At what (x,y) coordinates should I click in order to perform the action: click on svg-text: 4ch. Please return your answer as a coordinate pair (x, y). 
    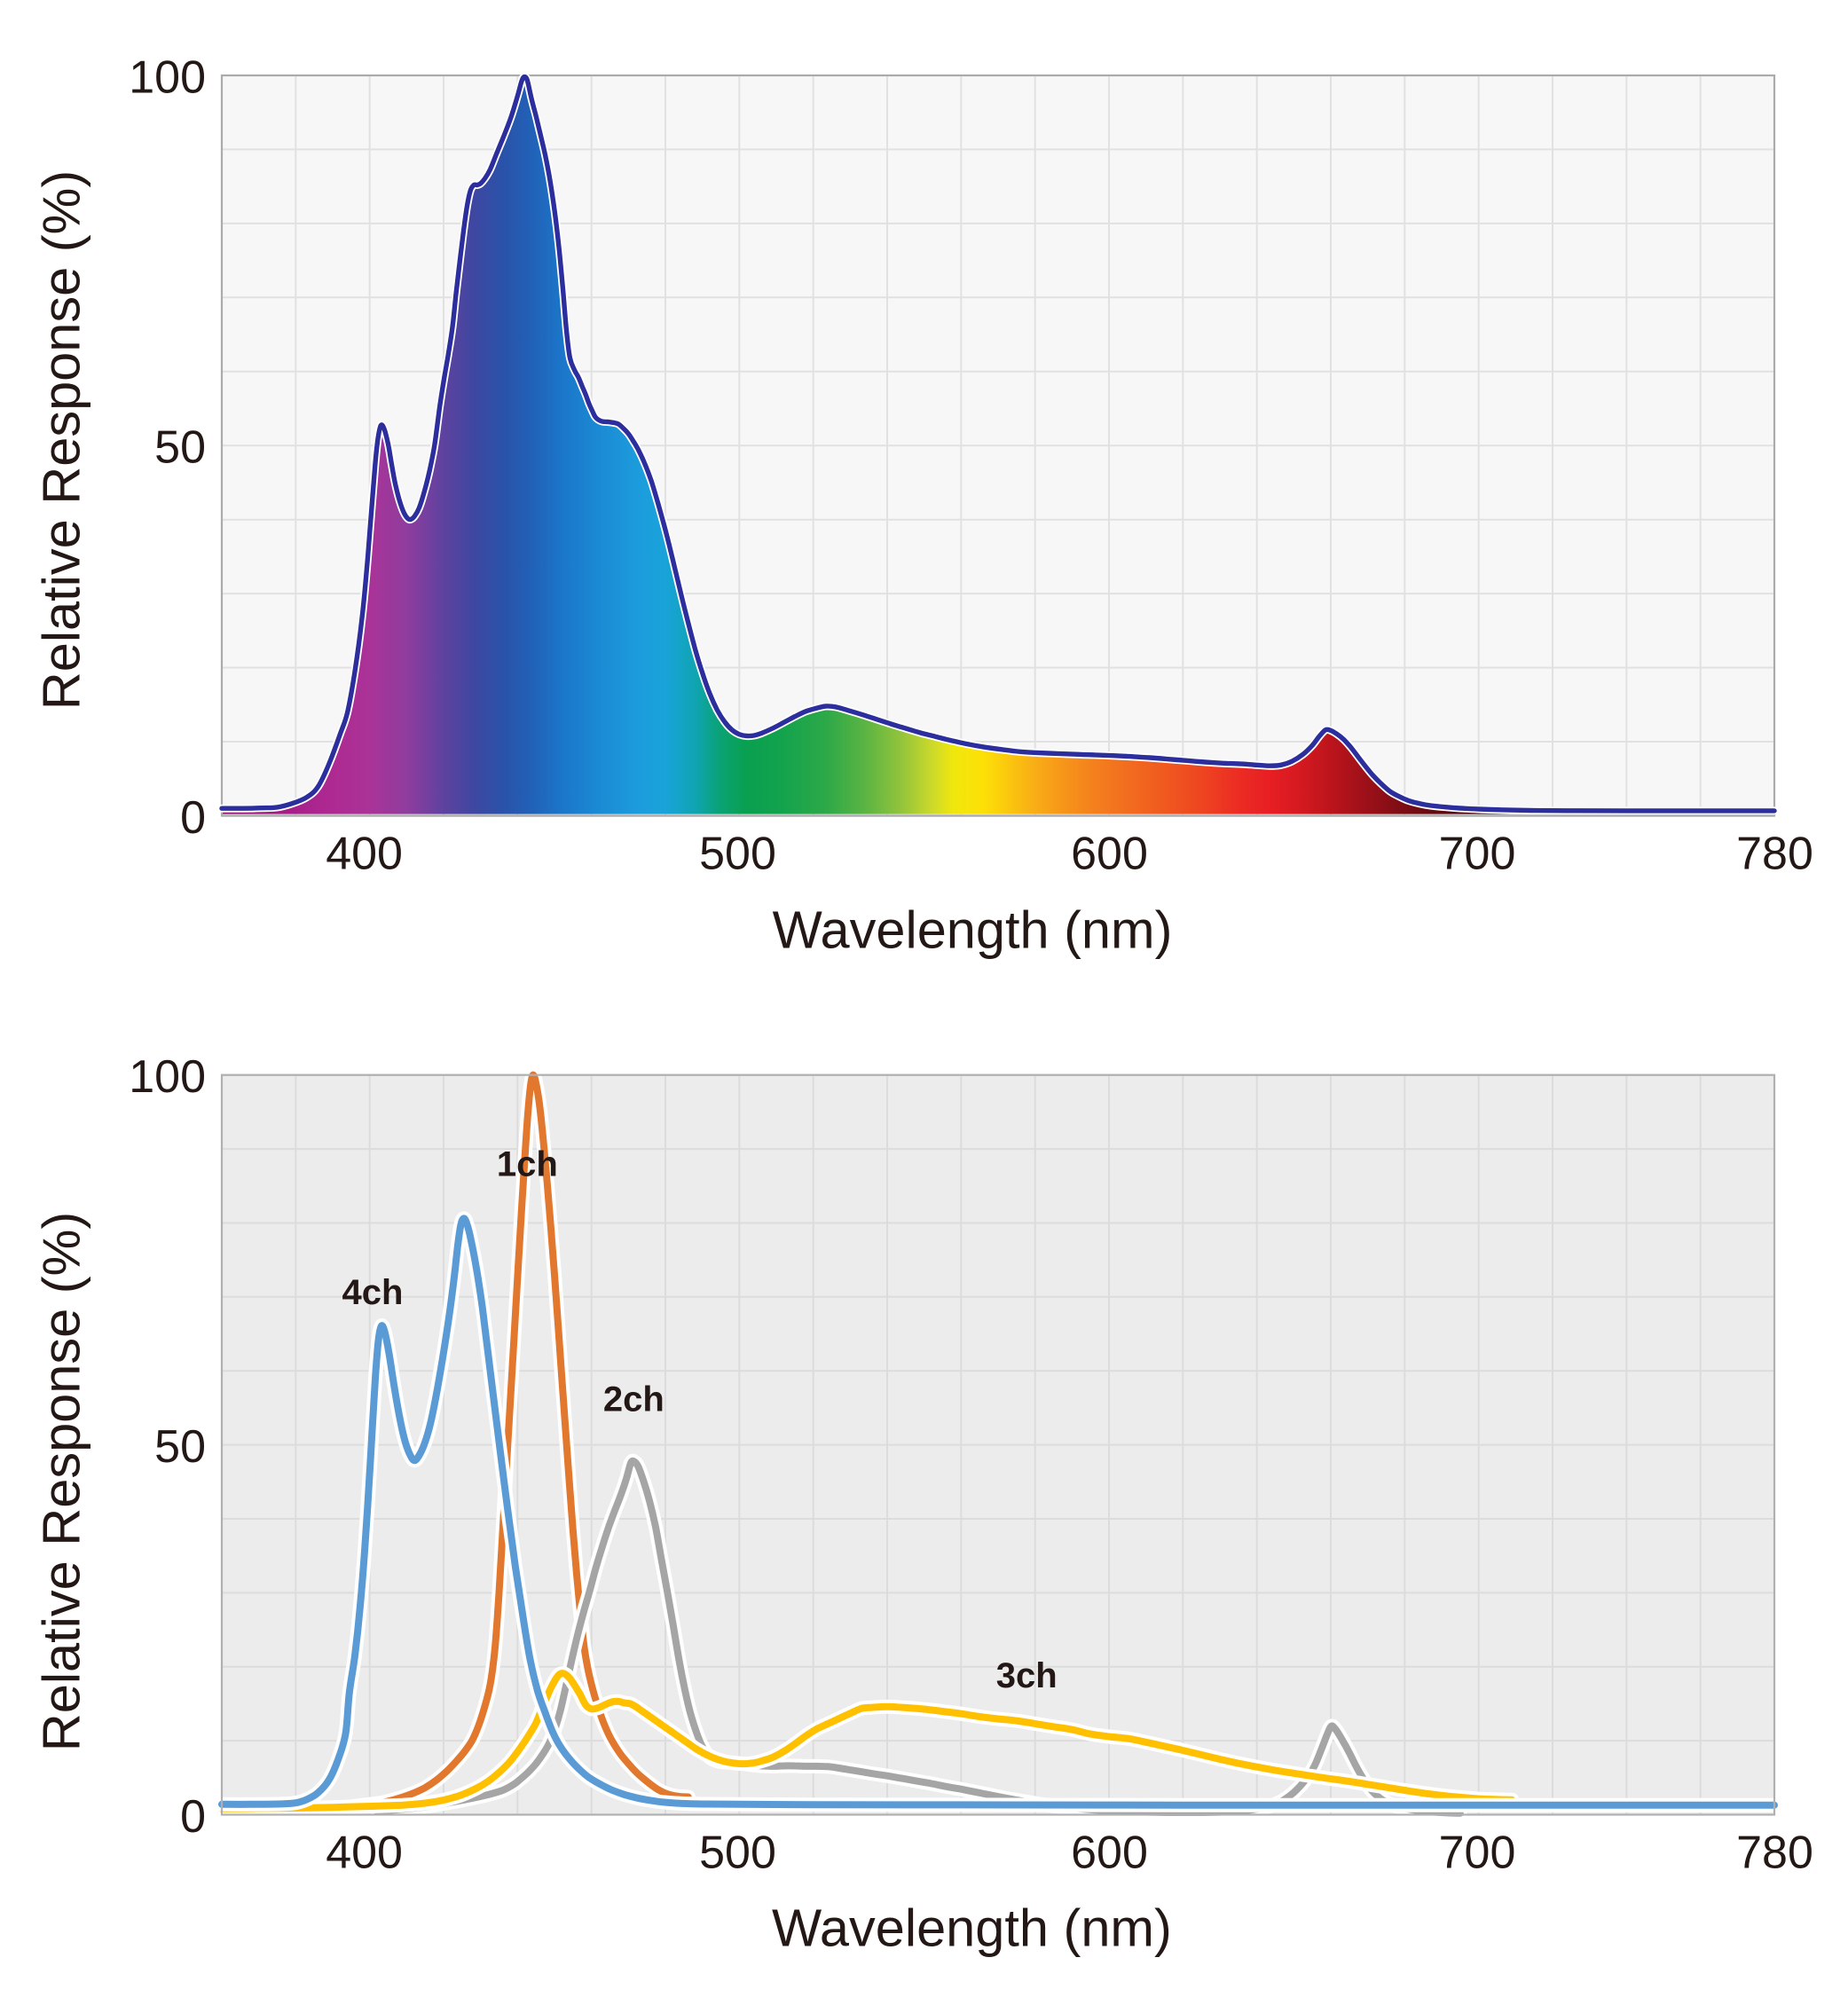
    Looking at the image, I should click on (373, 1292).